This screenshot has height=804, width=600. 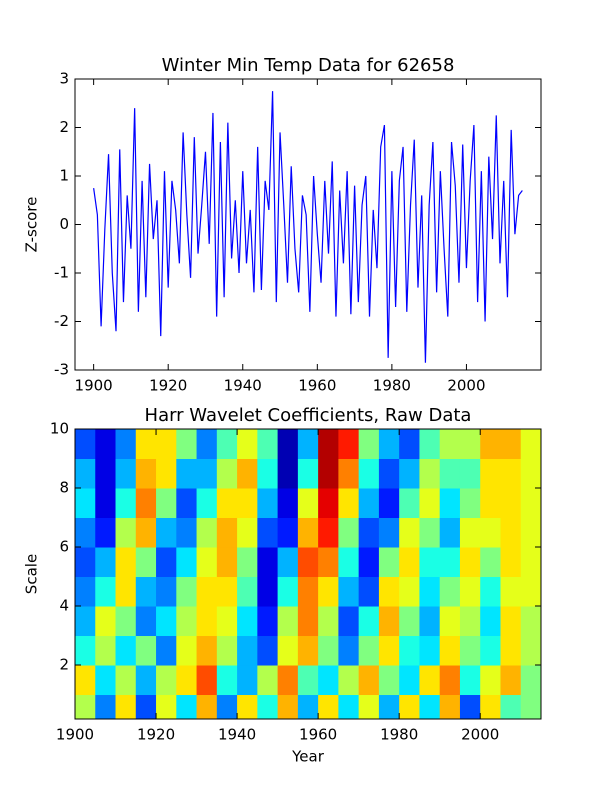 I want to click on y-tick-label: -3, so click(x=61, y=370).